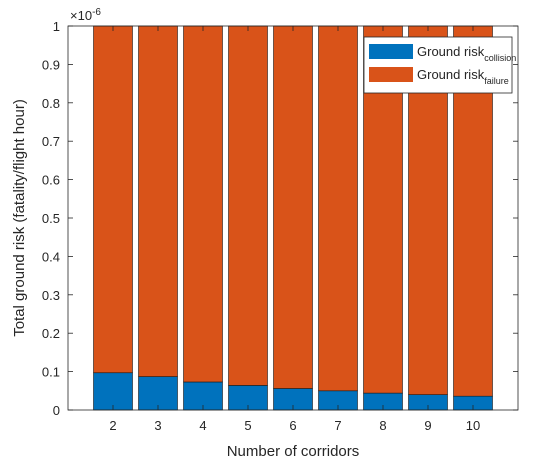 The height and width of the screenshot is (466, 550). I want to click on legend-swatch-collision, so click(391, 51).